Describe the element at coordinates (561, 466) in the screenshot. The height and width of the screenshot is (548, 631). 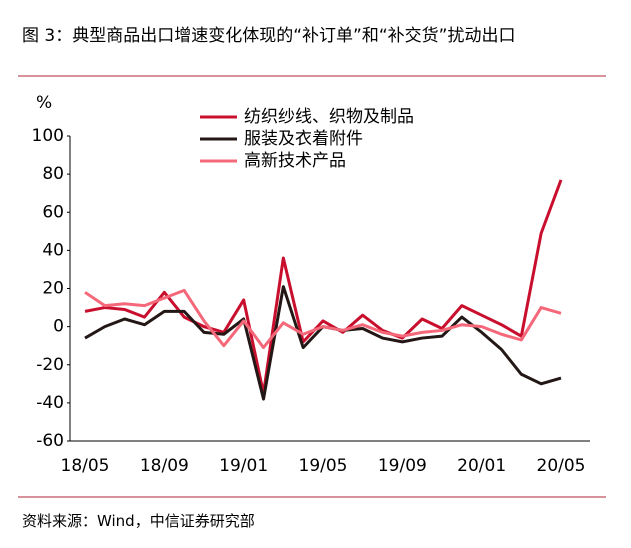
I see `x-tick-label: 20/05` at that location.